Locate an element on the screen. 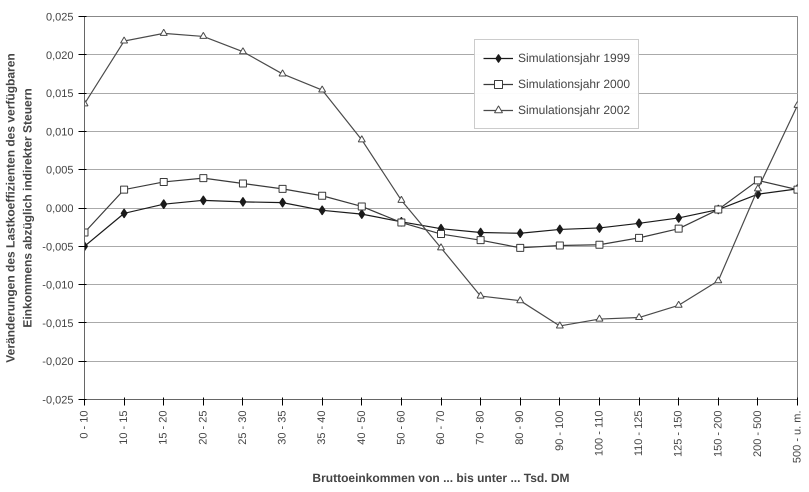 This screenshot has width=809, height=492. x-tick-label: 40 - 50 is located at coordinates (362, 427).